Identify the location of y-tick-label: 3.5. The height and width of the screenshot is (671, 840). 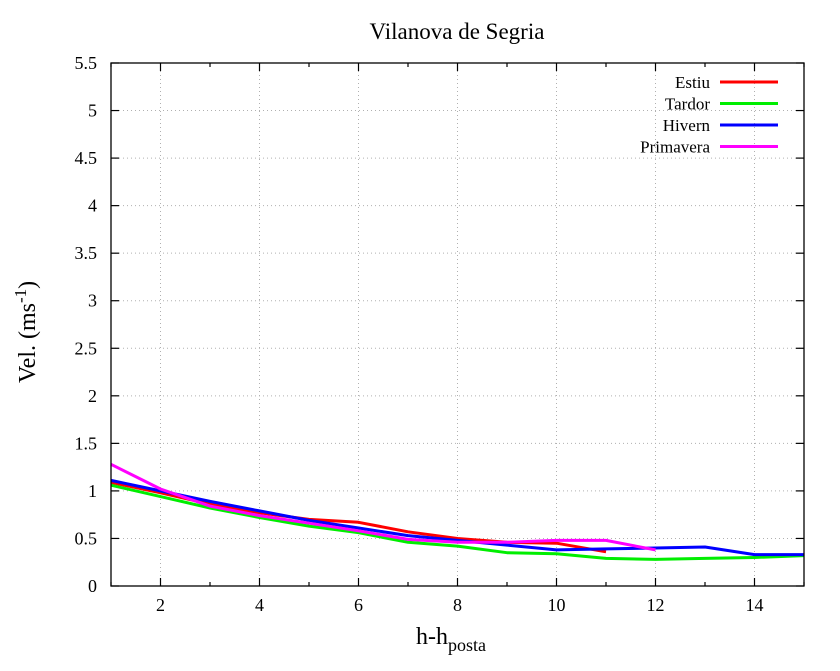
(86, 253).